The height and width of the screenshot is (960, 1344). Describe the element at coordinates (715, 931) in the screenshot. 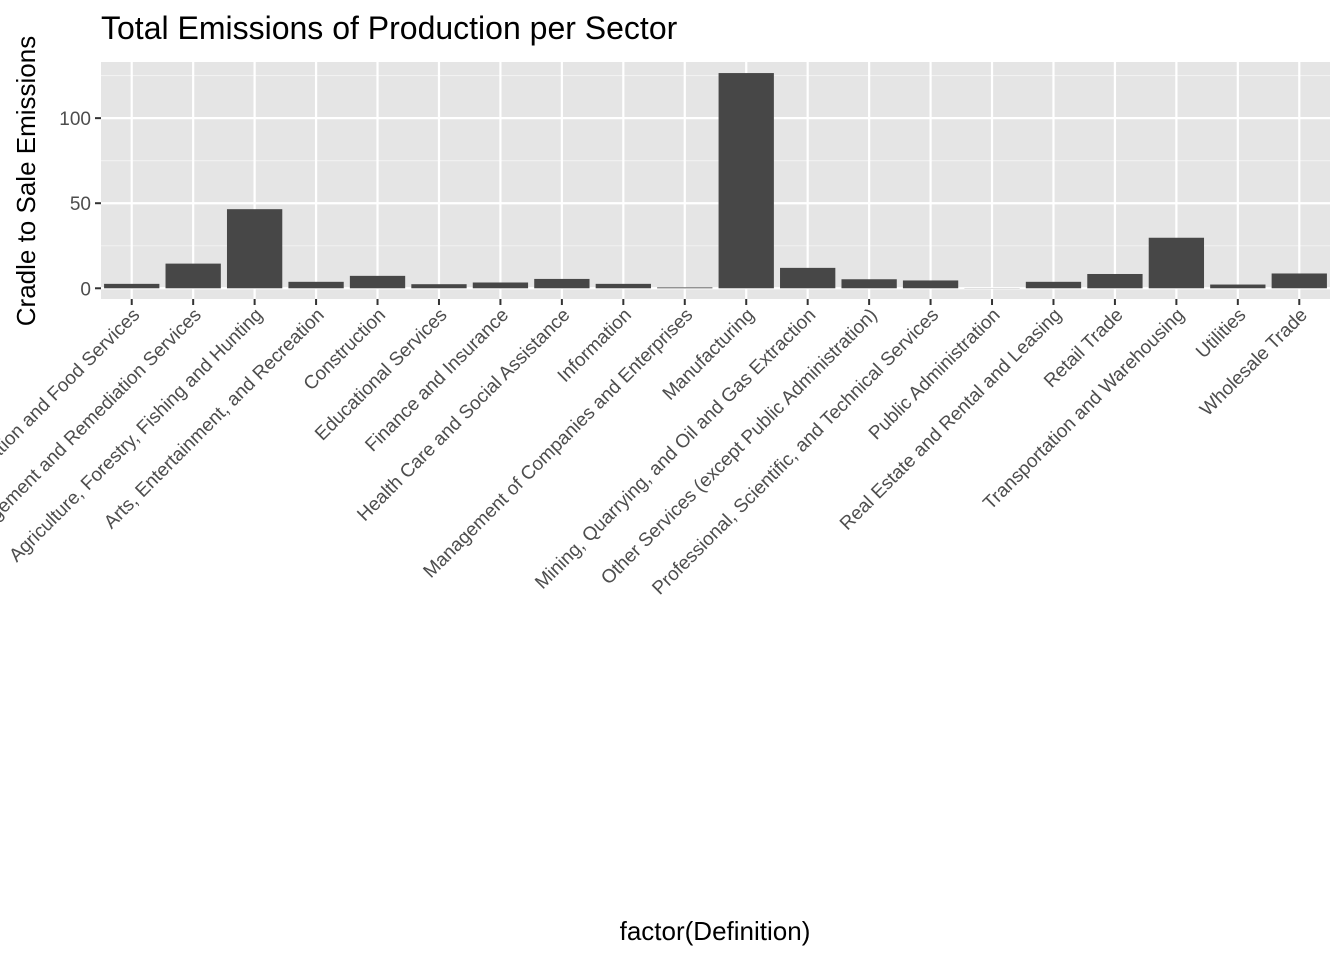

I see `x-axis-title: factor(Definition)` at that location.